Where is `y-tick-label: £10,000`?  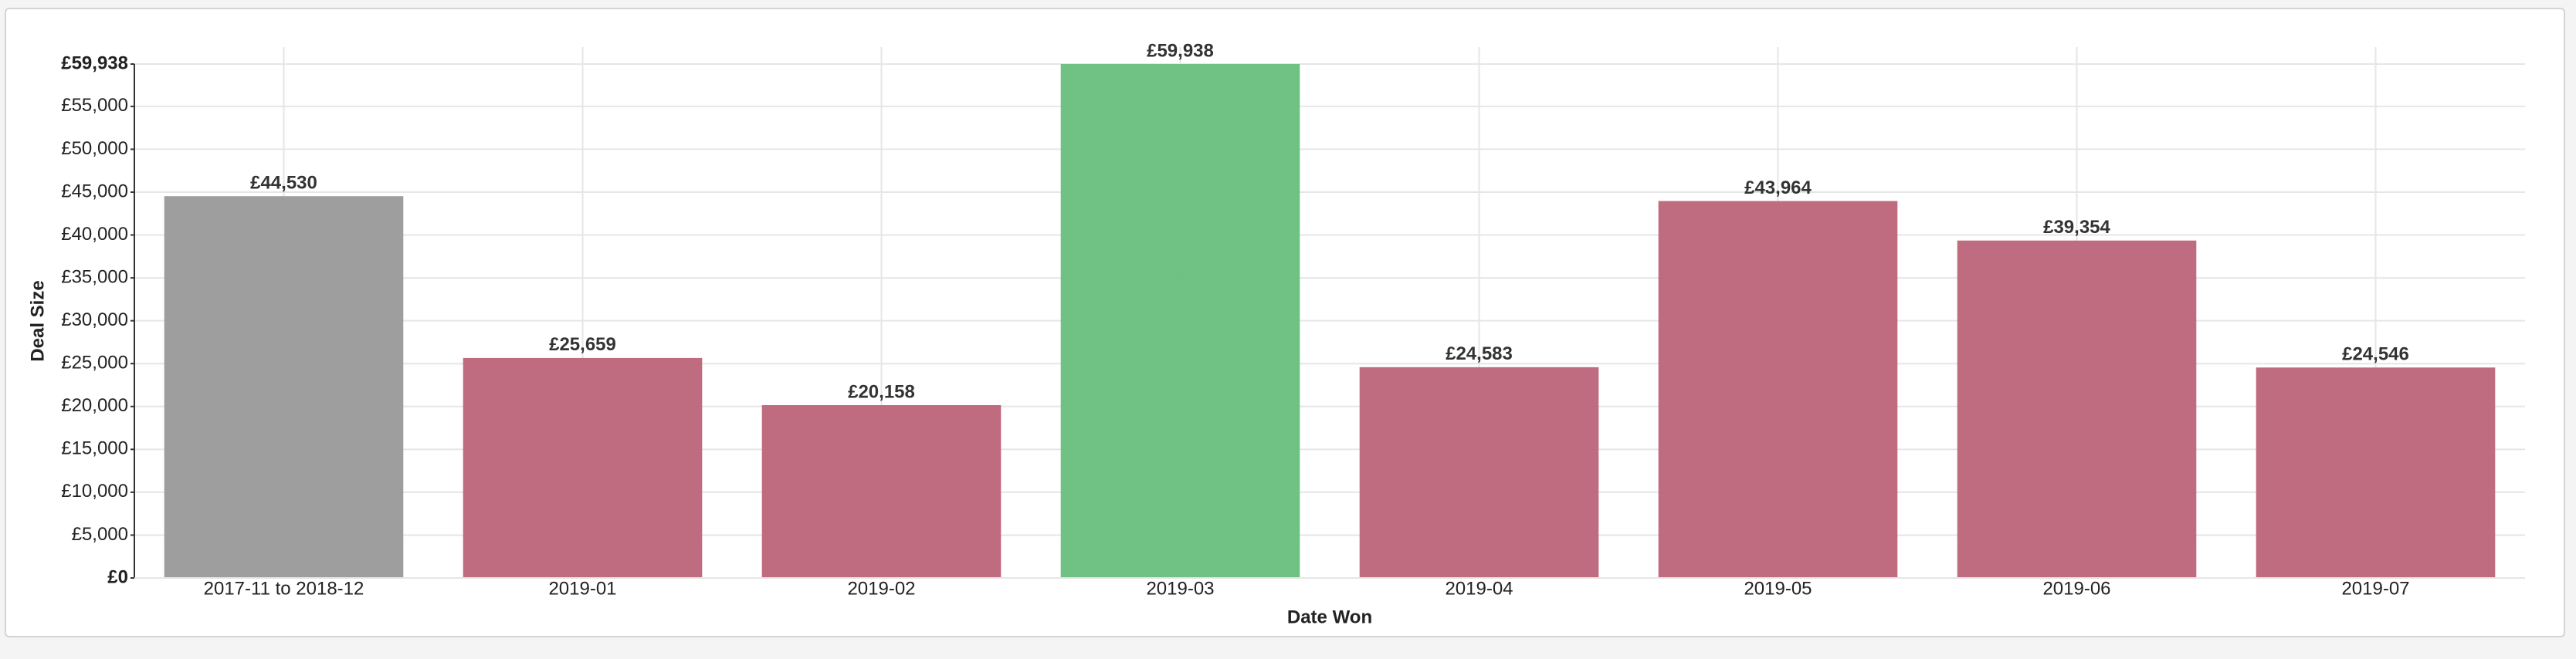 y-tick-label: £10,000 is located at coordinates (94, 491).